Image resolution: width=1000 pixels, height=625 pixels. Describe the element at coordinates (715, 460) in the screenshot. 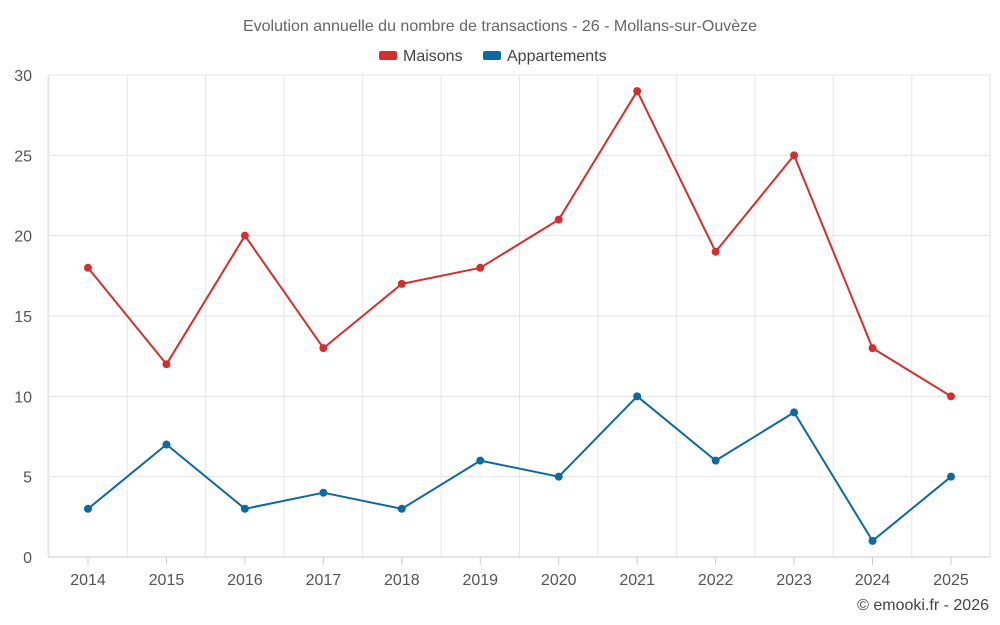

I see `data-point-appartements-2022` at that location.